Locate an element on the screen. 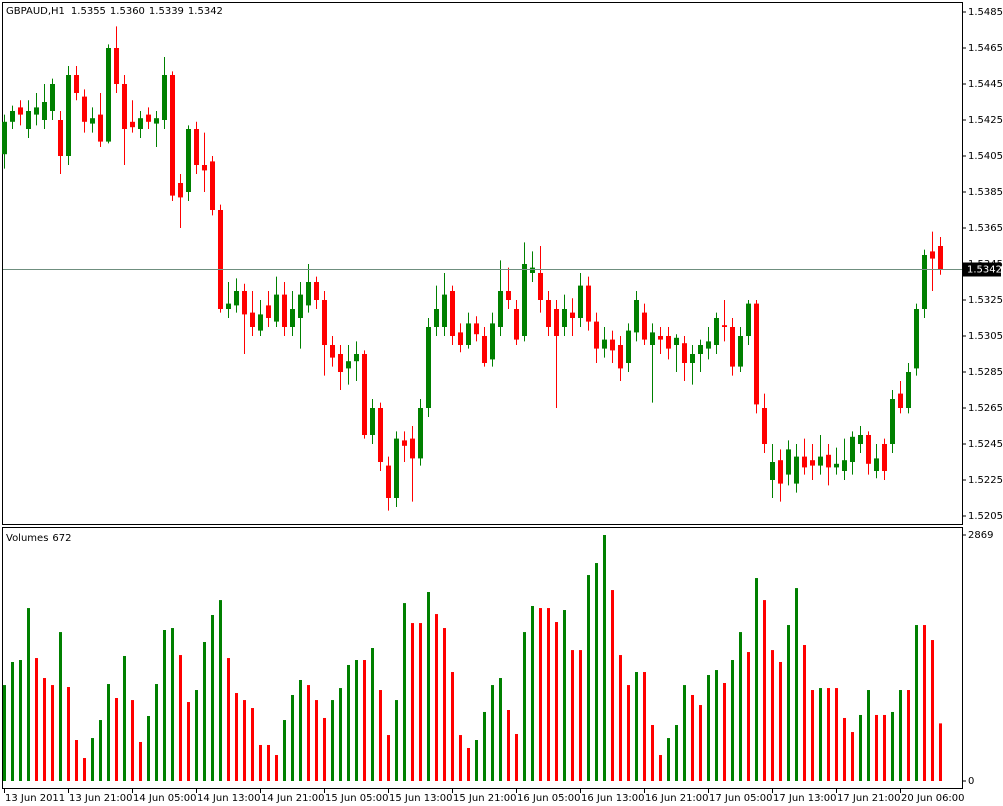 The image size is (1003, 806). price-label: 1.5342 is located at coordinates (984, 270).